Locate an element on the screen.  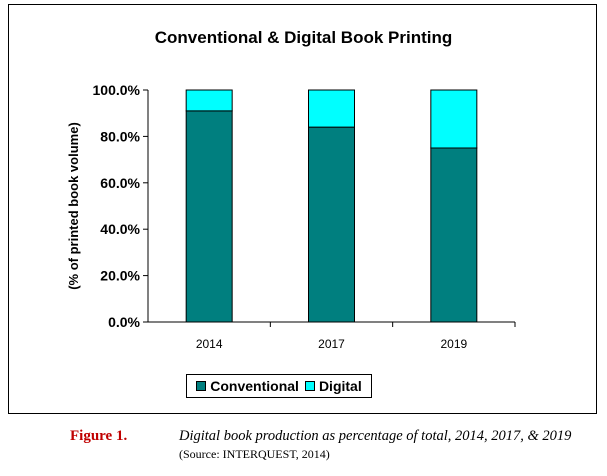
legend-item-conventional: Conventional is located at coordinates (247, 386).